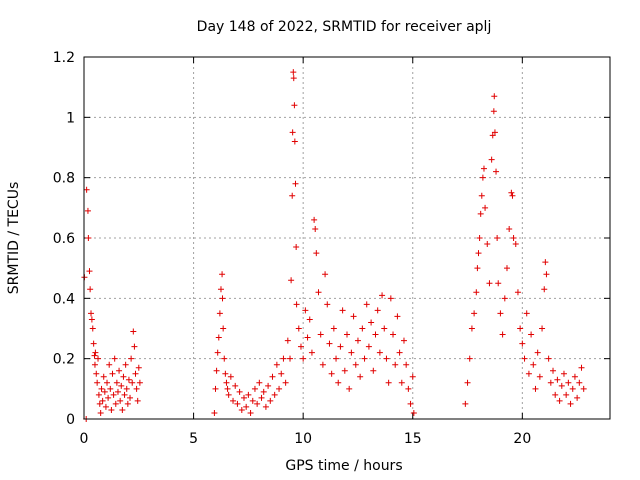 Image resolution: width=640 pixels, height=480 pixels. I want to click on y-axis-label: SRMTID / TECUs, so click(14, 238).